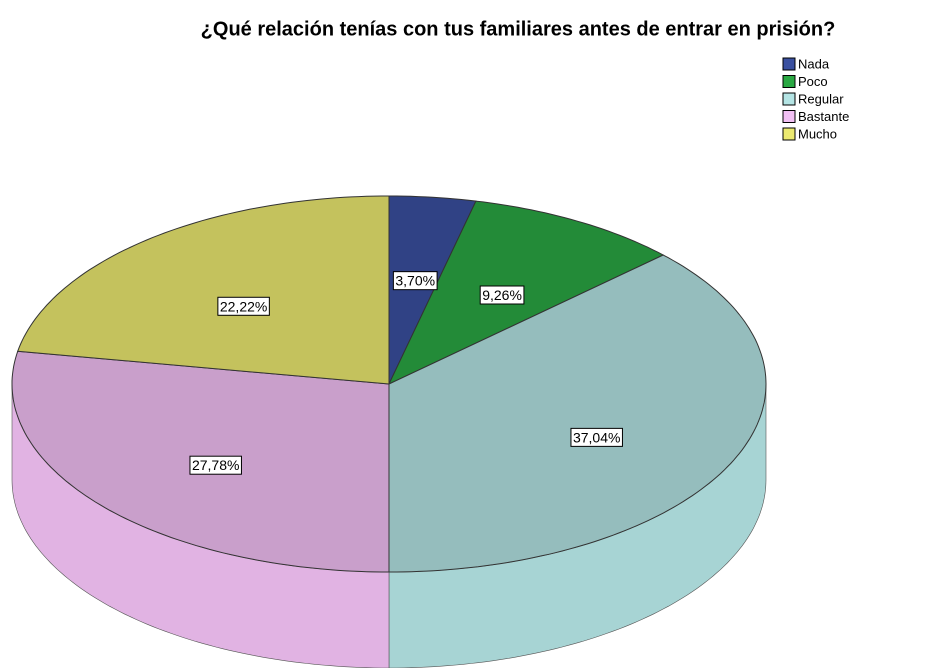 The height and width of the screenshot is (668, 937). What do you see at coordinates (823, 116) in the screenshot?
I see `legend-label: Bastante` at bounding box center [823, 116].